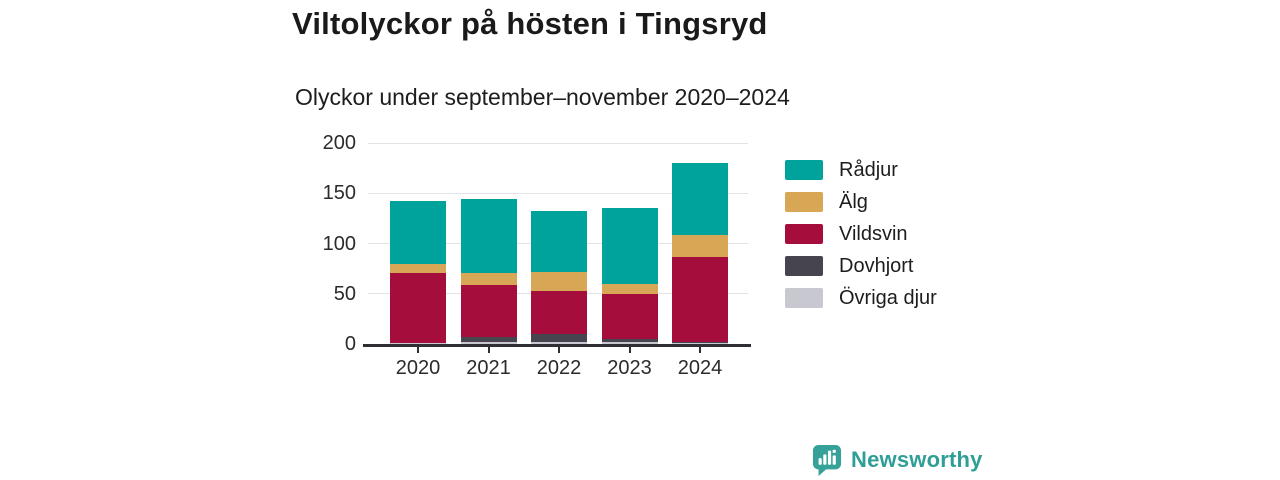 This screenshot has height=480, width=1280. What do you see at coordinates (629, 316) in the screenshot?
I see `bar-segment-2023-Vildsvin` at bounding box center [629, 316].